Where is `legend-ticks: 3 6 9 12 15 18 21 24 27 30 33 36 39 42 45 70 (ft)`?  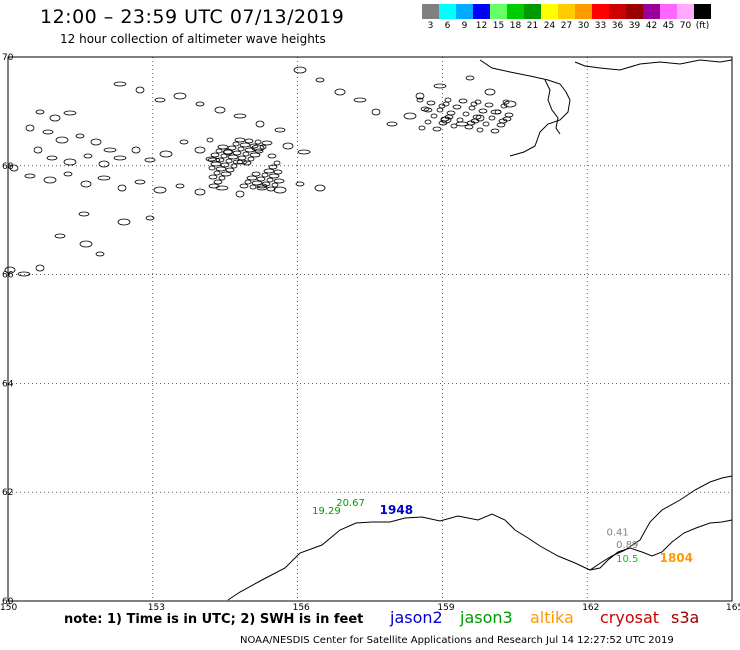
legend-ticks: 3 6 9 12 15 18 21 24 27 30 33 36 39 42 45 70 (ft) is located at coordinates (566, 26).